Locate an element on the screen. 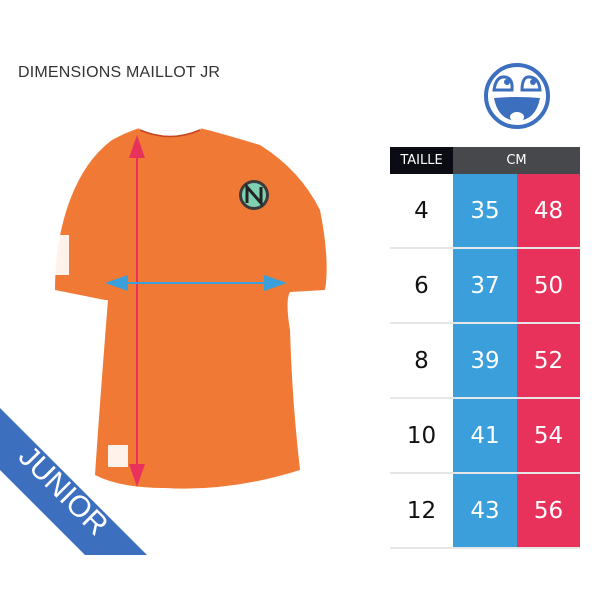  smiley-icon is located at coordinates (517, 96).